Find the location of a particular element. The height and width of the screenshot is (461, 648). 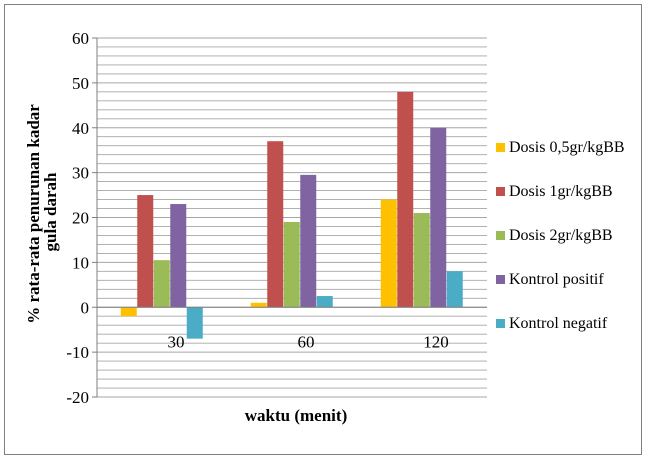

legend-label: Dosis 2gr/kgBB is located at coordinates (561, 235).